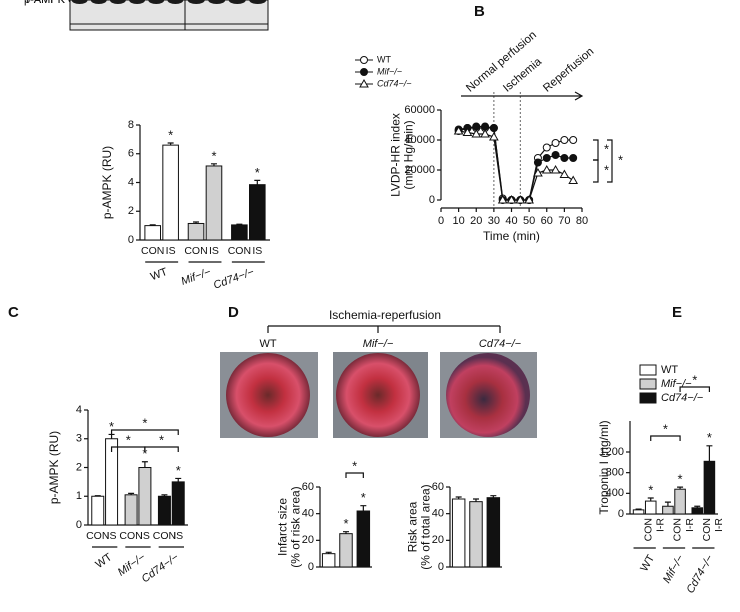 This screenshot has width=740, height=612. What do you see at coordinates (459, 221) in the screenshot?
I see `x-tick-label: 10` at bounding box center [459, 221].